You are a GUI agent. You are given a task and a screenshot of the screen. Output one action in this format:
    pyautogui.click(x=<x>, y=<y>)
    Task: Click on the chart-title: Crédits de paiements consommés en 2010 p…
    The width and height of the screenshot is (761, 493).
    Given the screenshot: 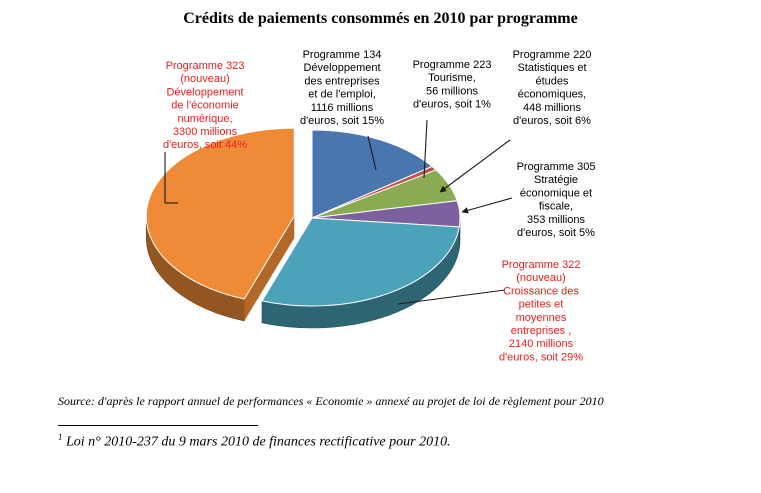 What is the action you would take?
    pyautogui.click(x=380, y=18)
    